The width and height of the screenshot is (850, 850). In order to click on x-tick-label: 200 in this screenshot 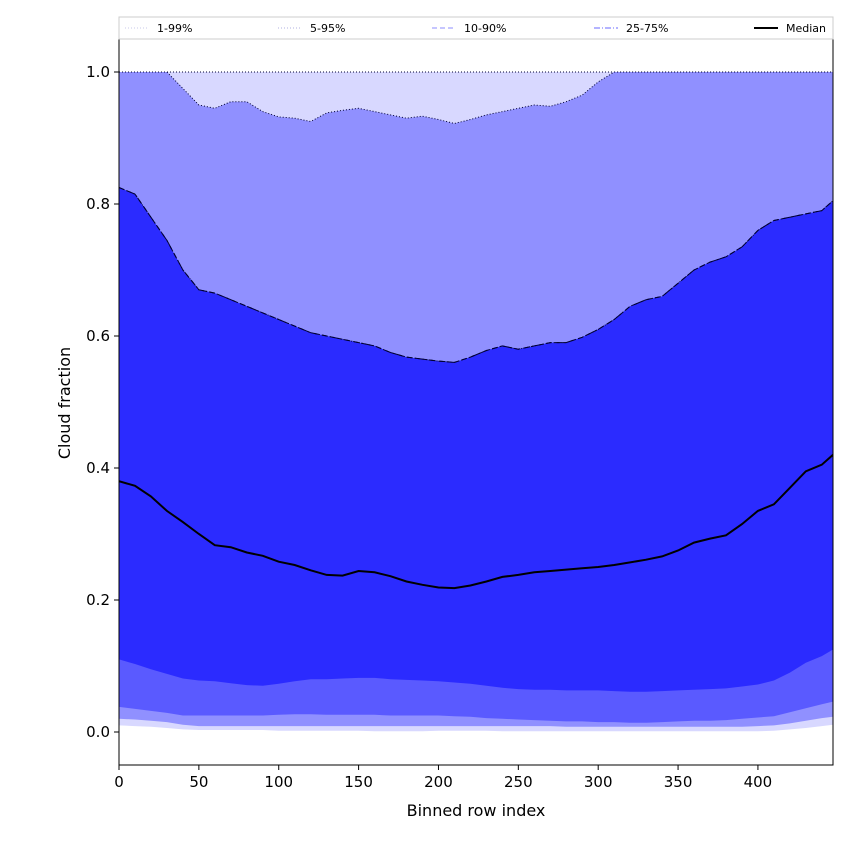, I will do `click(438, 782)`.